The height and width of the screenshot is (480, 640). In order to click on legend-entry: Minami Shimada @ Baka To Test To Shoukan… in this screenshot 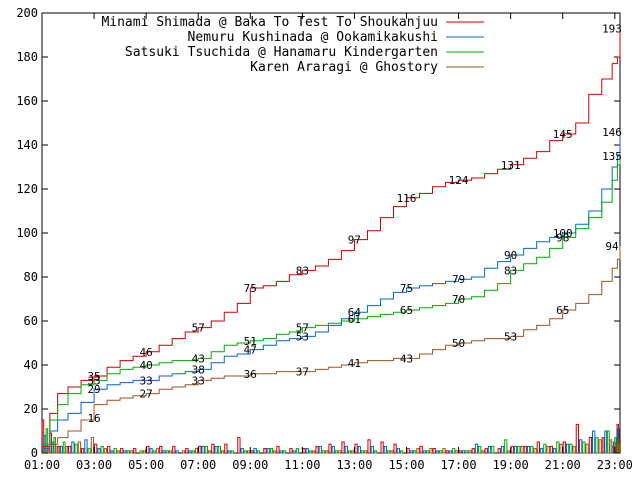, I will do `click(269, 22)`.